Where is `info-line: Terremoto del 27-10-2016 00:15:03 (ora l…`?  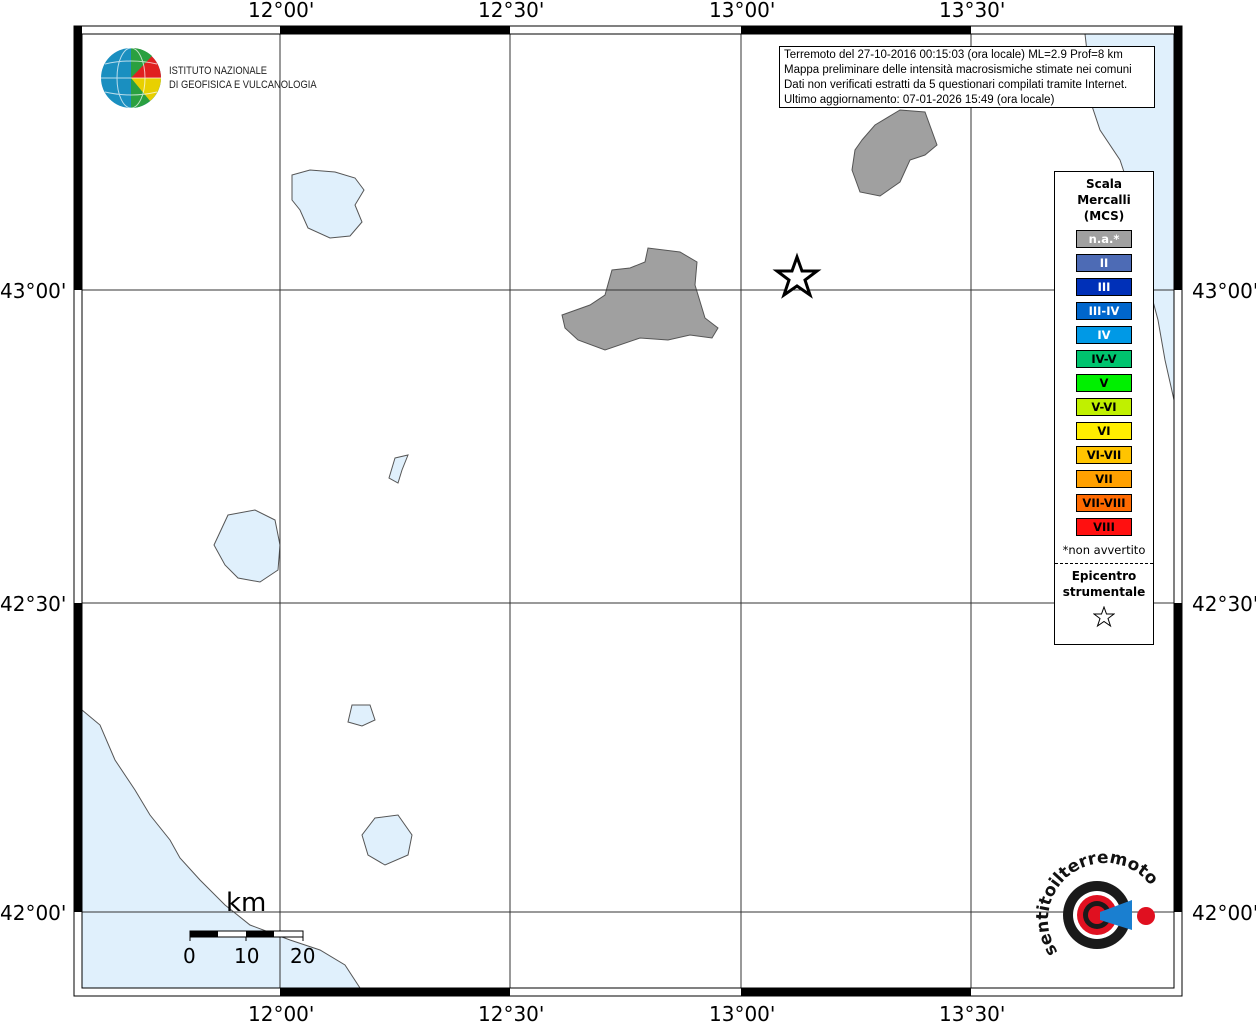
info-line: Terremoto del 27-10-2016 00:15:03 (ora l… is located at coordinates (953, 55).